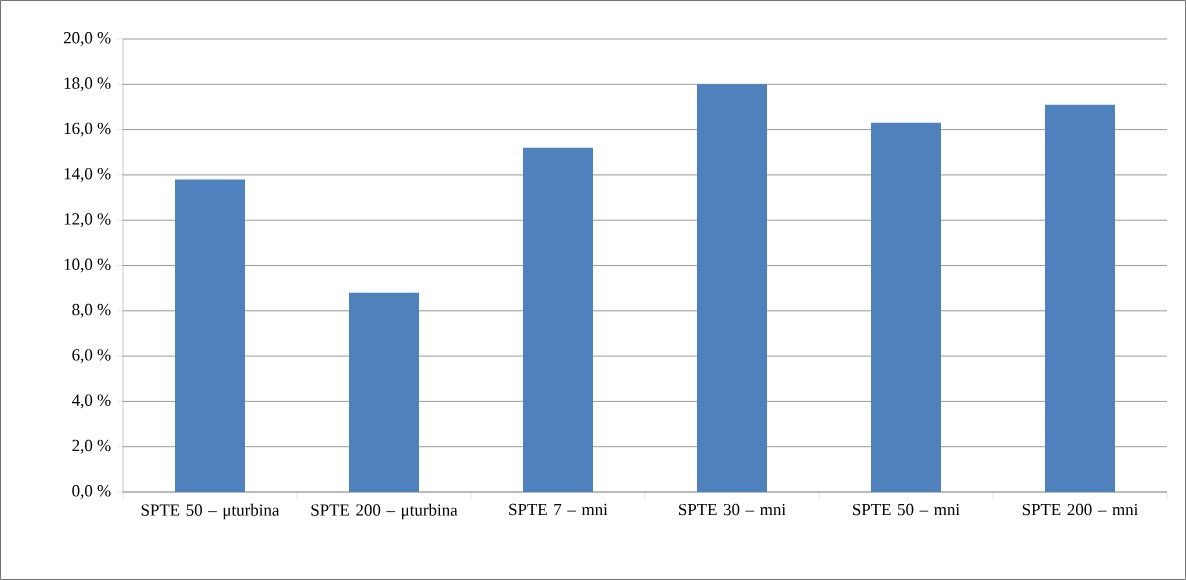 The image size is (1186, 580). I want to click on y-tick-label: 14,0 %, so click(87, 174).